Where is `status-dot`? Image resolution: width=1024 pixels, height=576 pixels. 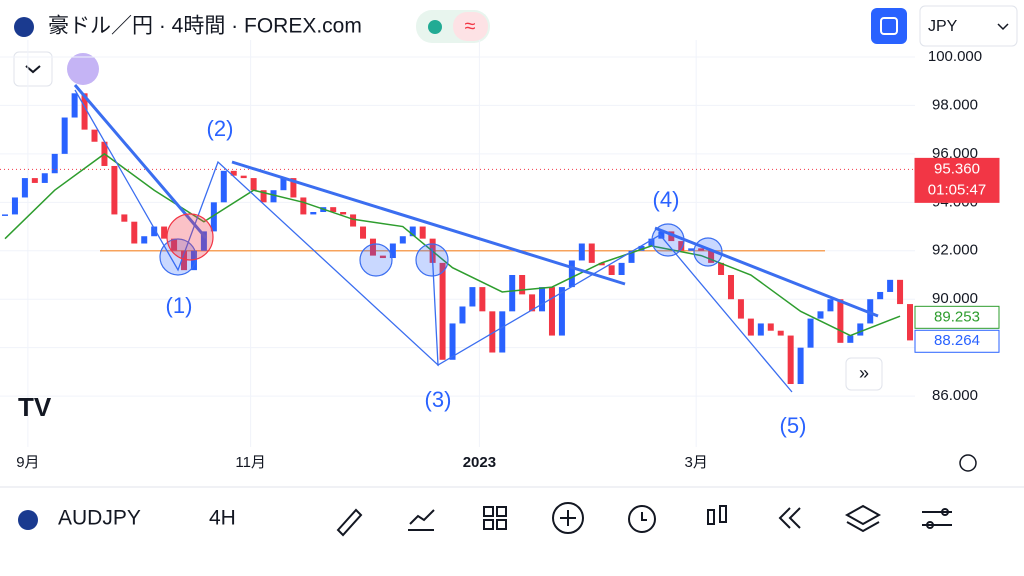 status-dot is located at coordinates (435, 27).